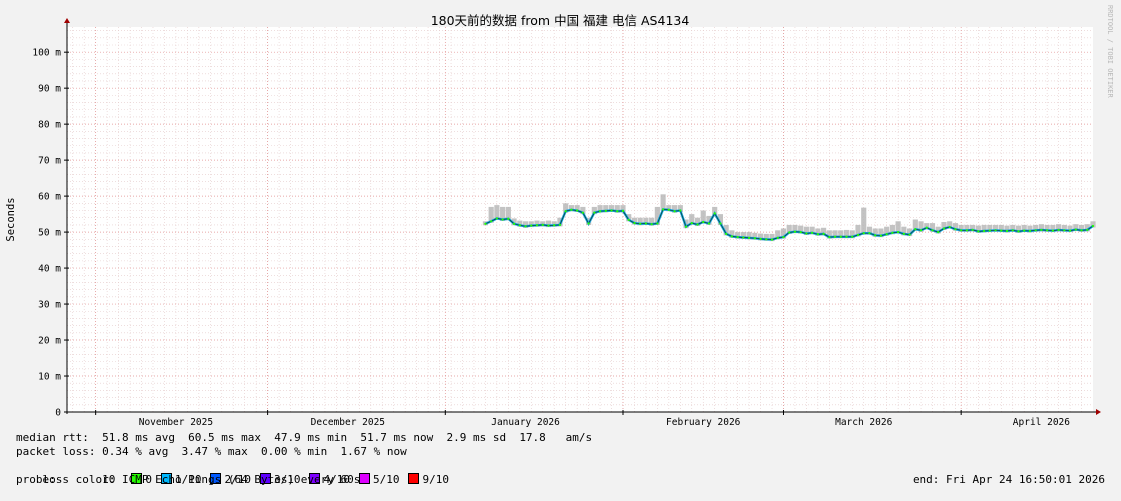 This screenshot has width=1121, height=501. What do you see at coordinates (49, 305) in the screenshot?
I see `y-tick-label: 30 m` at bounding box center [49, 305].